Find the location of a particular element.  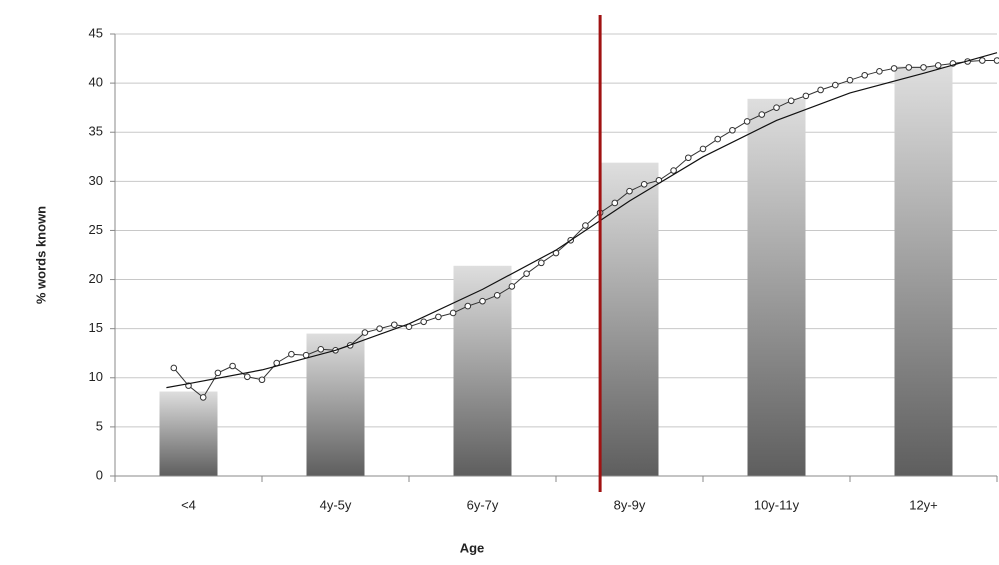

y-tick-label: 40 is located at coordinates (96, 82).